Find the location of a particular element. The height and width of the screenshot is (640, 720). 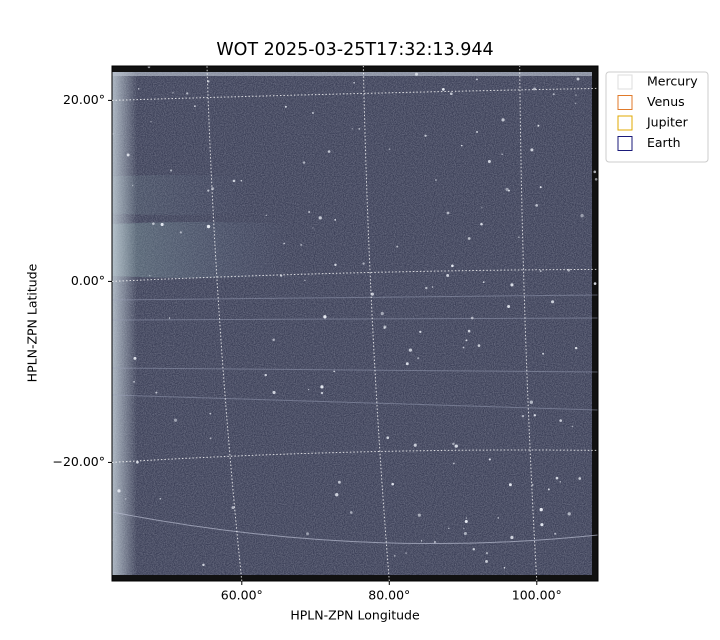

x-tick-label: 100.00° is located at coordinates (537, 595).